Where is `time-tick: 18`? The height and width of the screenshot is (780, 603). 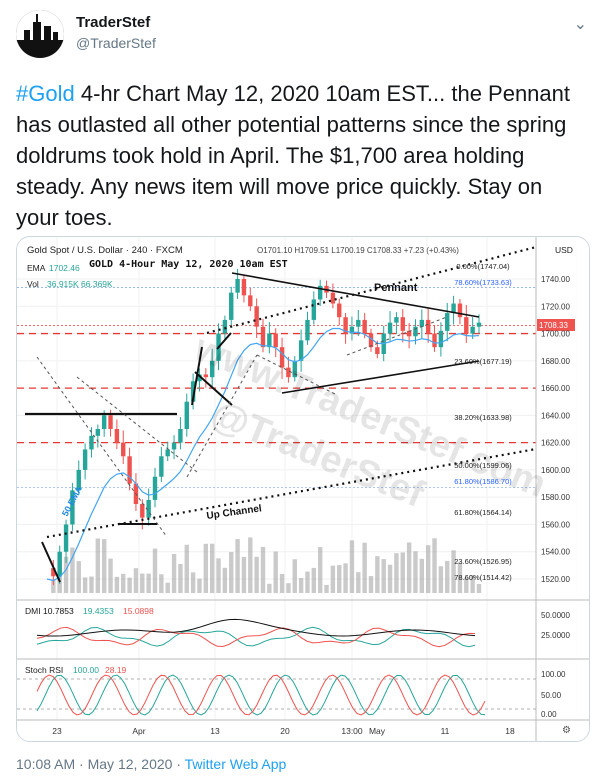 time-tick: 18 is located at coordinates (510, 731).